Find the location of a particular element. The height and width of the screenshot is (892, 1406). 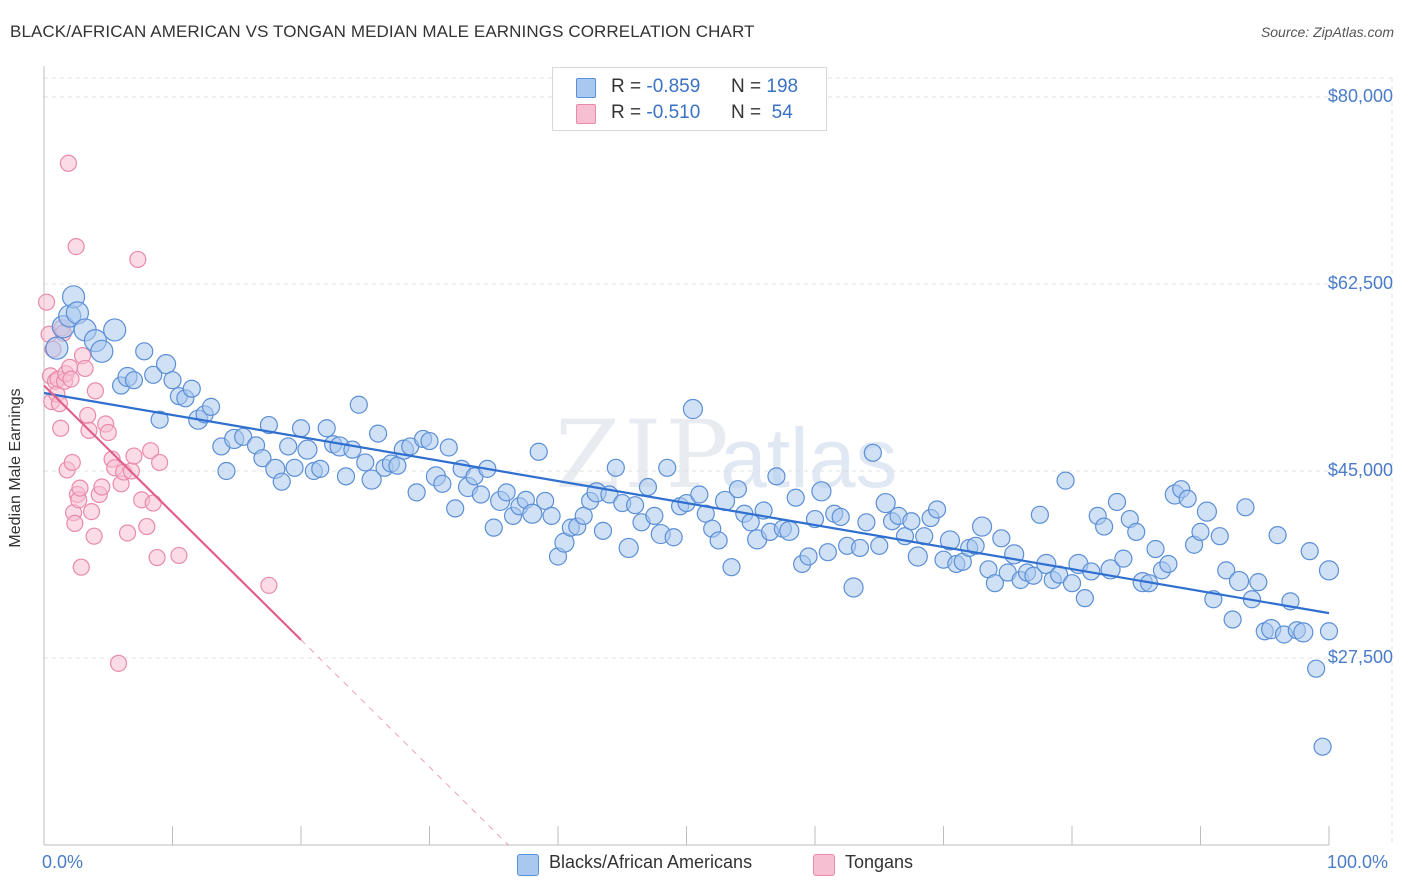

x-tick-min: 0.0% is located at coordinates (63, 862).